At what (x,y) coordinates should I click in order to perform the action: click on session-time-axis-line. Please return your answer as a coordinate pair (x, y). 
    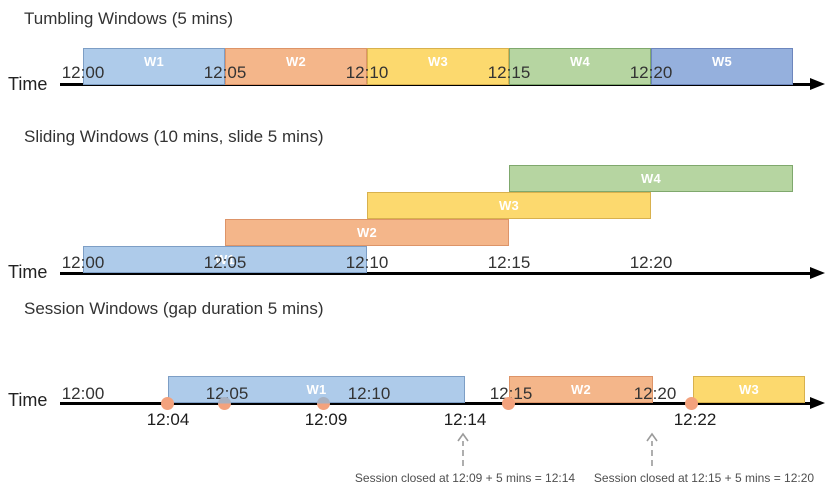
    Looking at the image, I should click on (436, 403).